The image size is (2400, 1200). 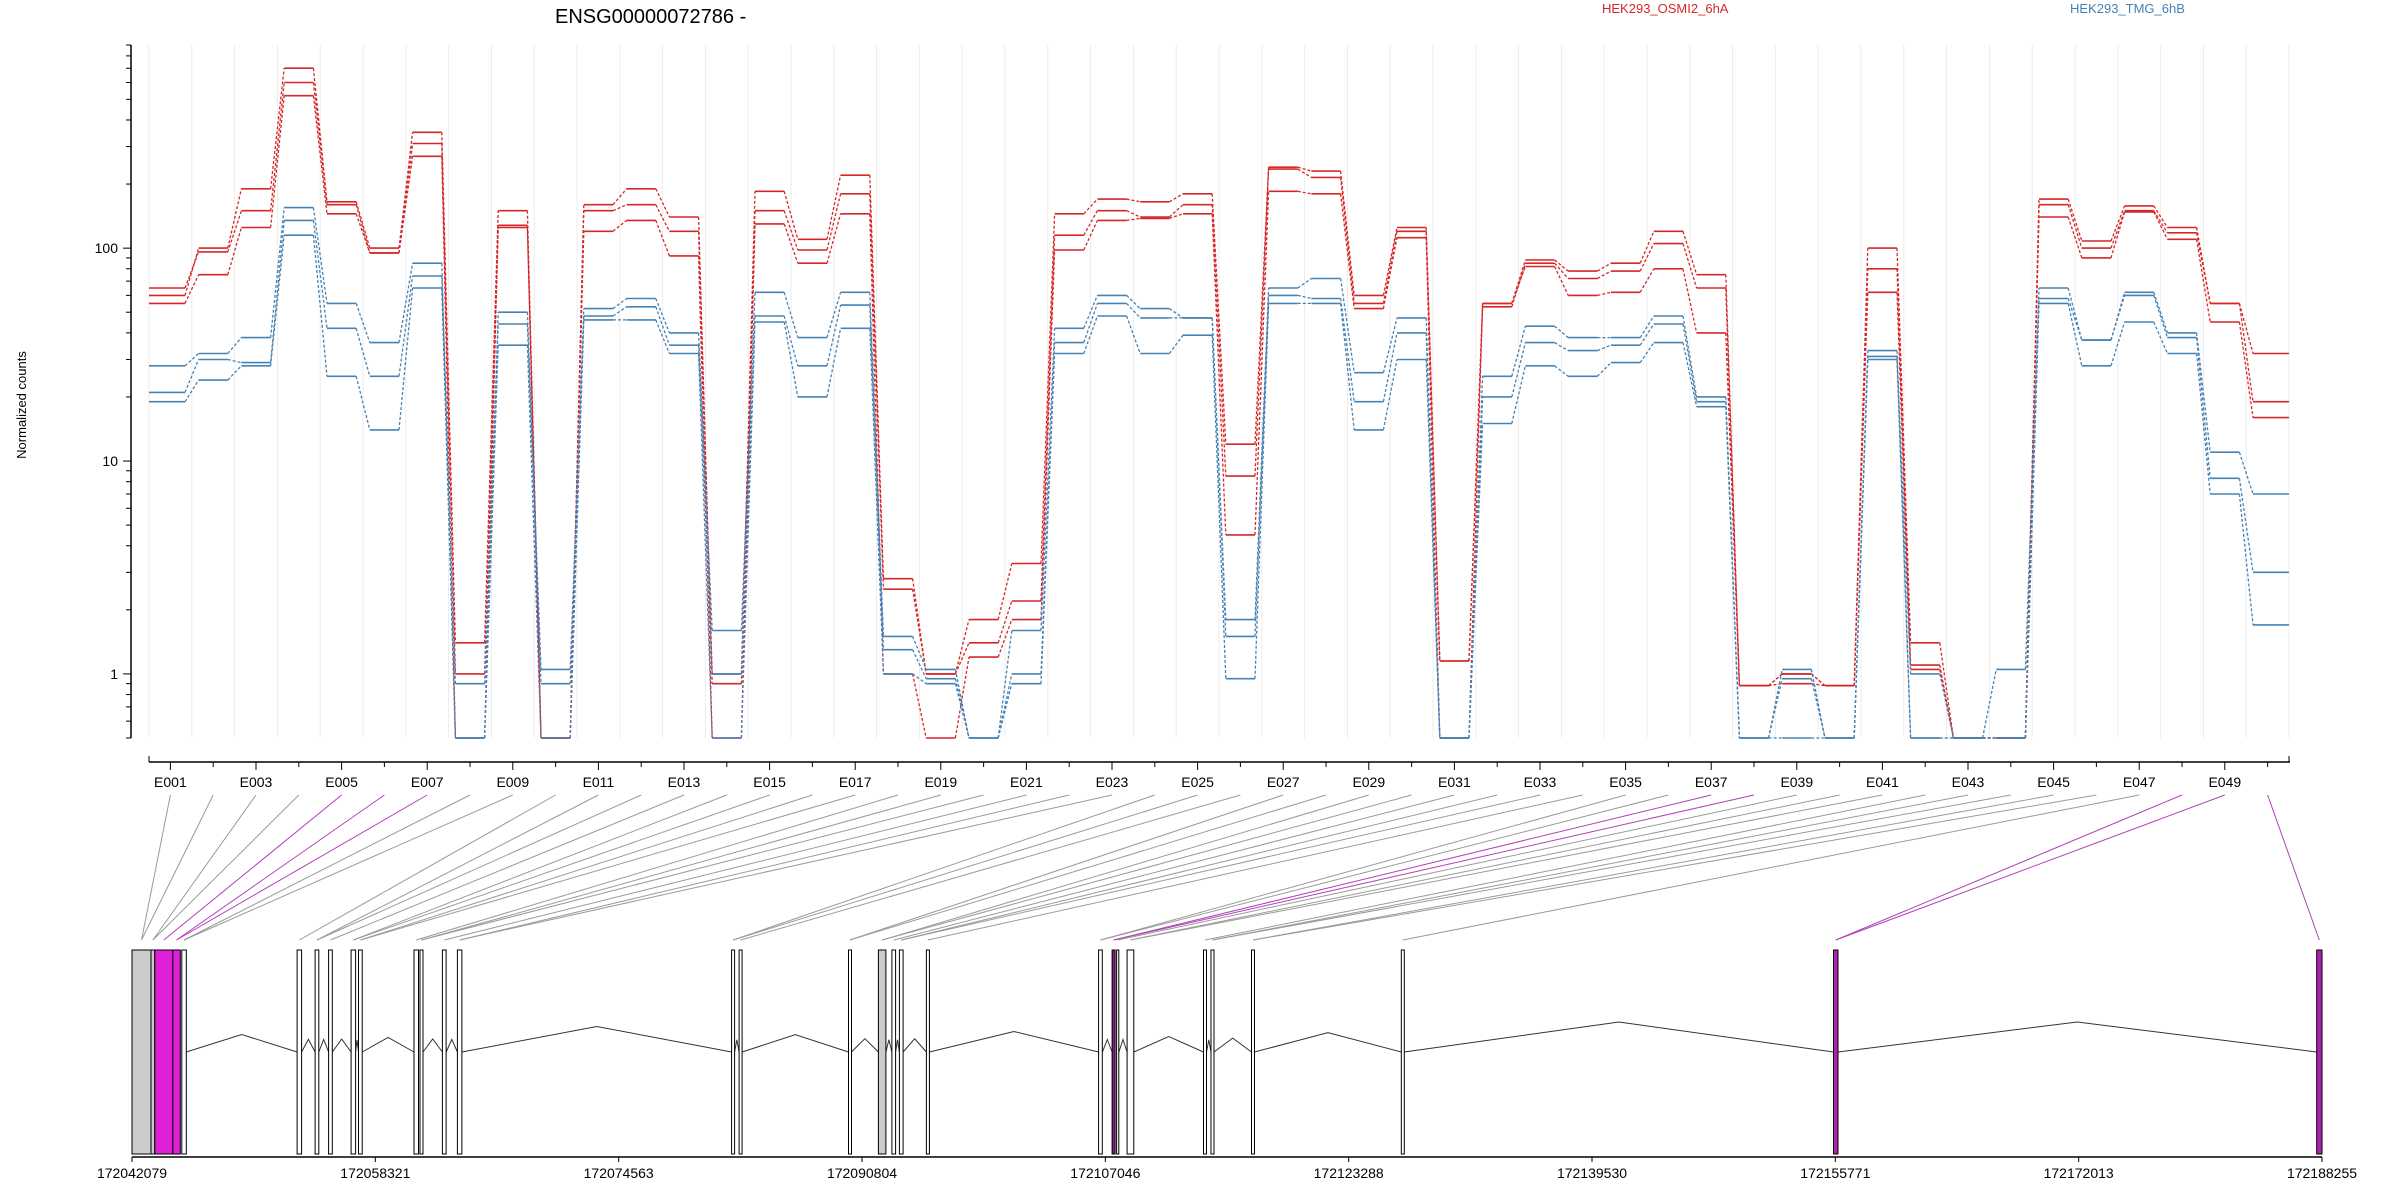 I want to click on y-tick-label: 1, so click(x=114, y=674).